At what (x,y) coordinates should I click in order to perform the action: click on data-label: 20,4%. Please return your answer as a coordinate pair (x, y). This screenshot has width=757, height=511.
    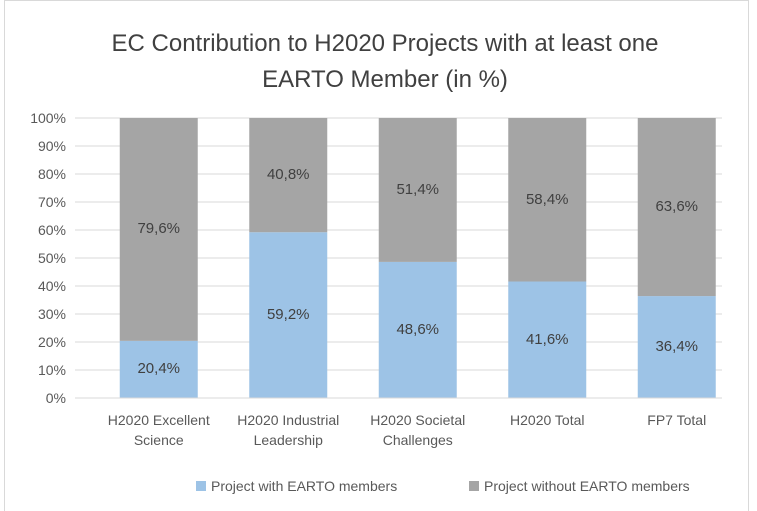
    Looking at the image, I should click on (159, 369).